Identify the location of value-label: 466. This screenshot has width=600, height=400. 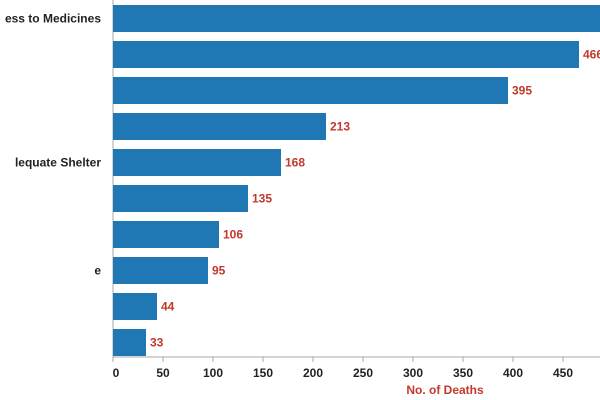
(591, 55).